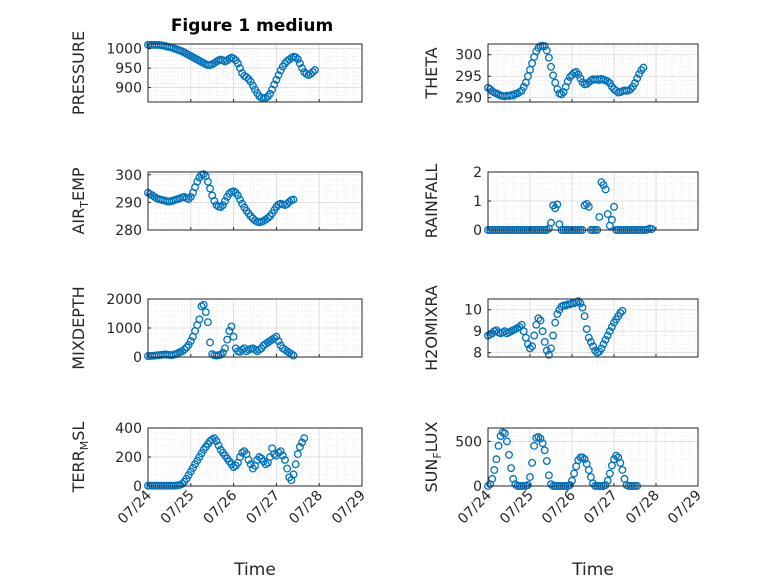 The width and height of the screenshot is (778, 583). I want to click on y-tick-label: 400, so click(128, 429).